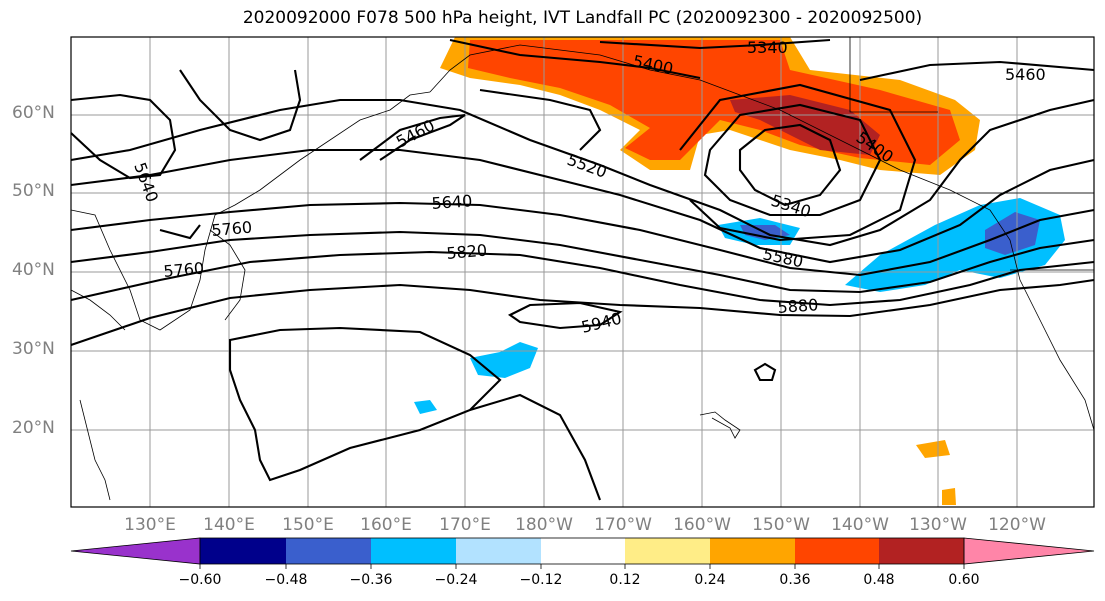 This screenshot has height=601, width=1105. I want to click on contour-label: 5340, so click(767, 47).